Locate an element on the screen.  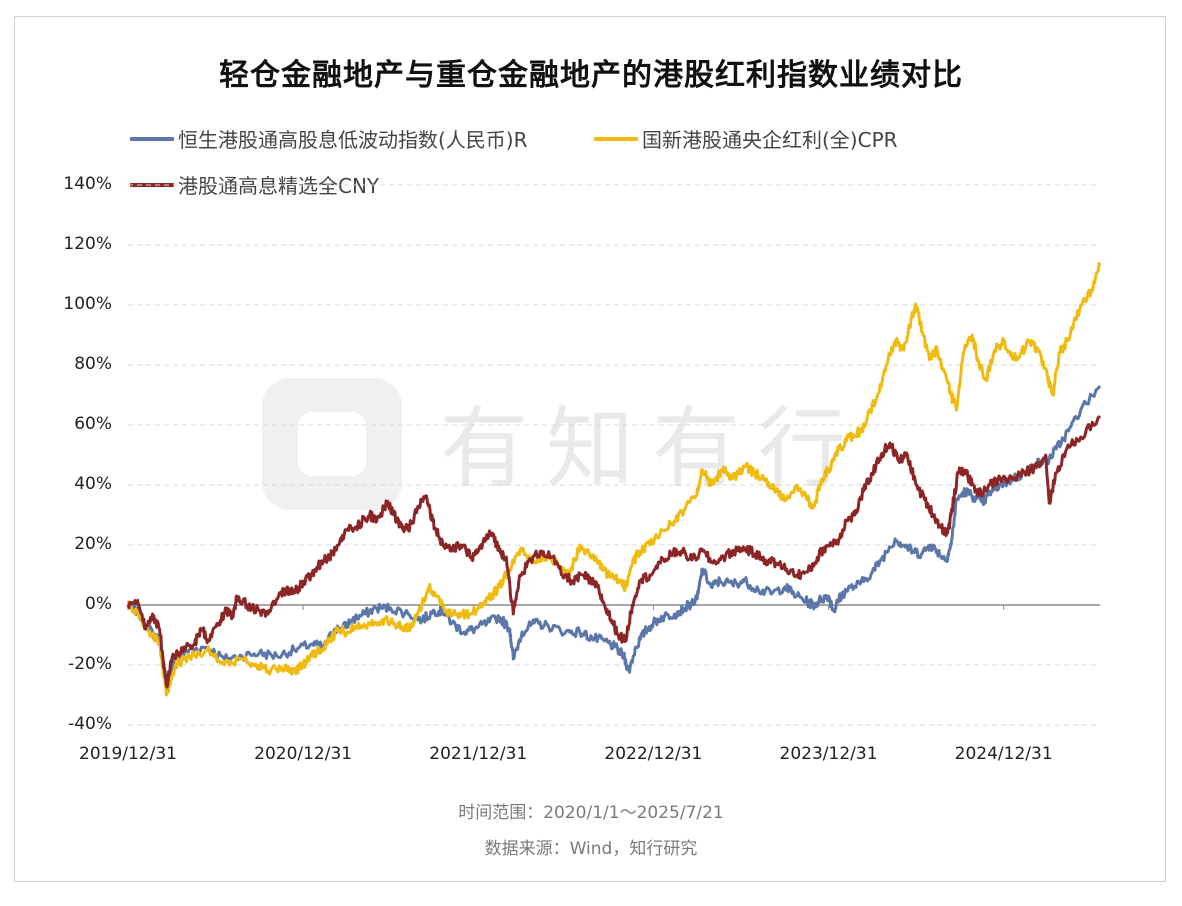
legend-item-series2: 国新港股通央企红利(全)CPR is located at coordinates (746, 138).